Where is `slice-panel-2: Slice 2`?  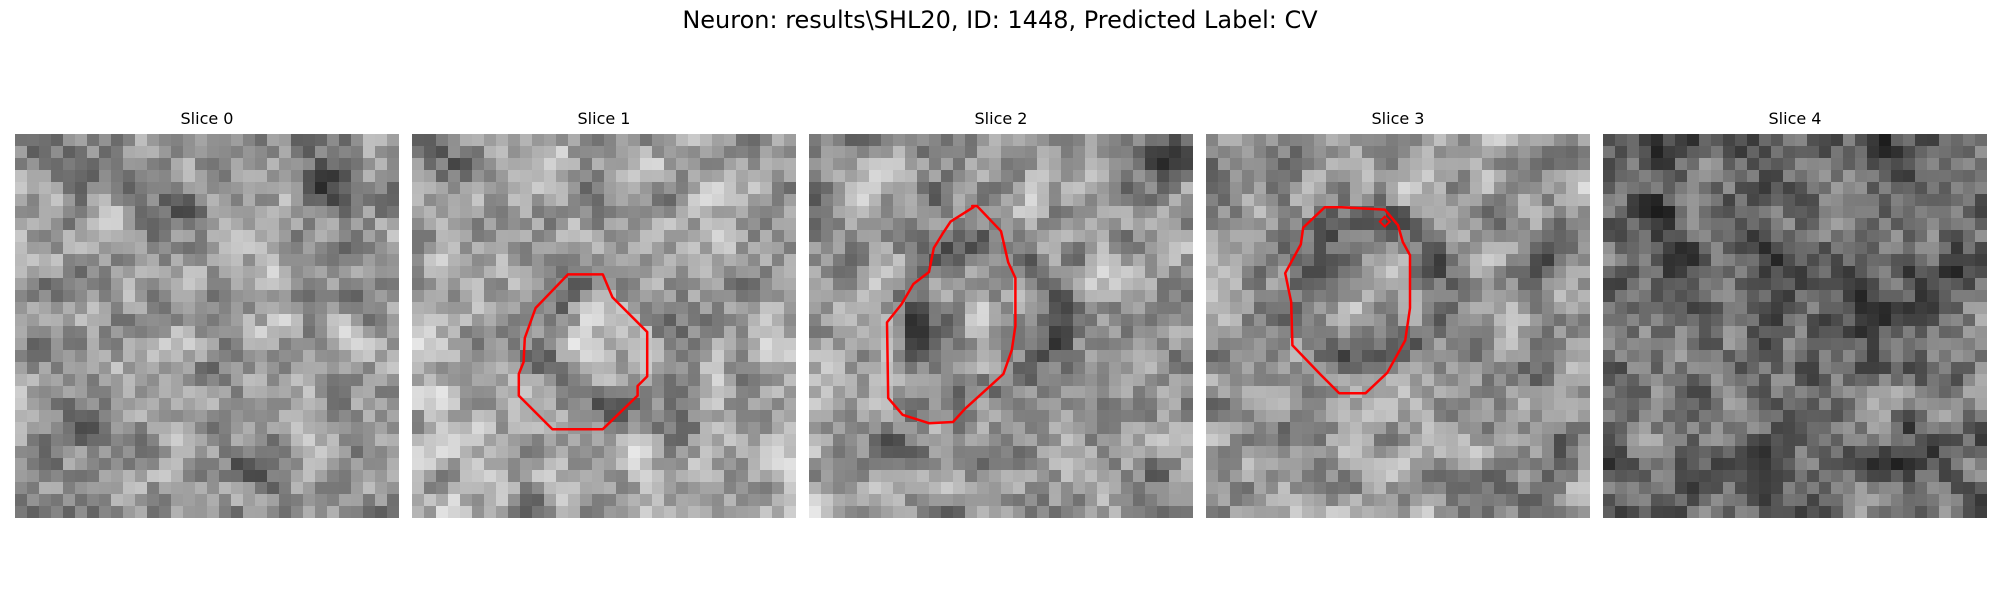
slice-panel-2: Slice 2 is located at coordinates (1001, 314).